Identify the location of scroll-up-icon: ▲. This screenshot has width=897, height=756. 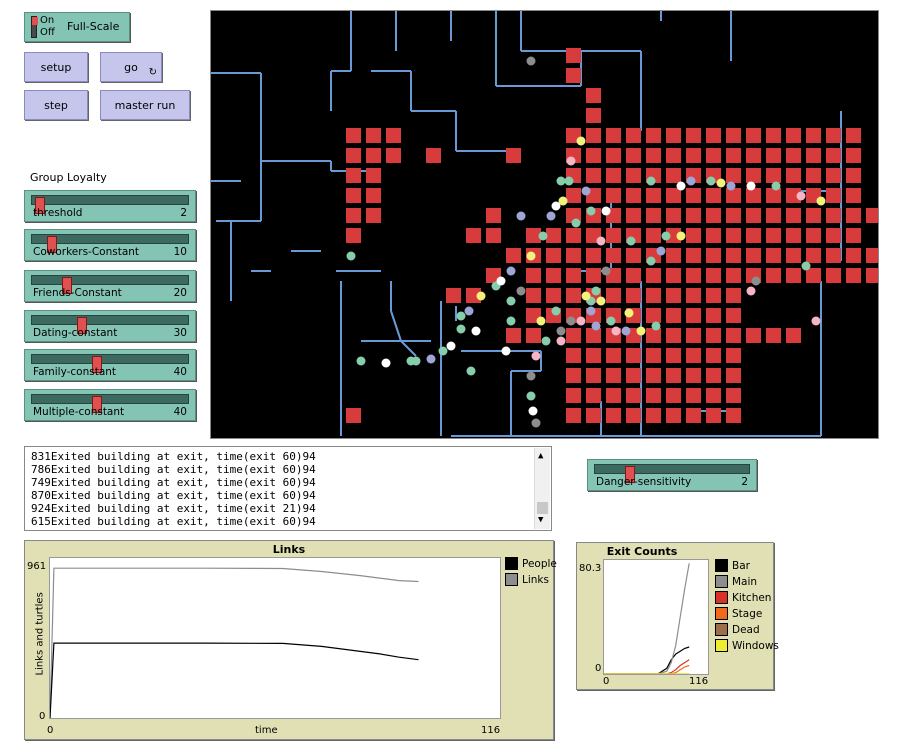
(541, 456).